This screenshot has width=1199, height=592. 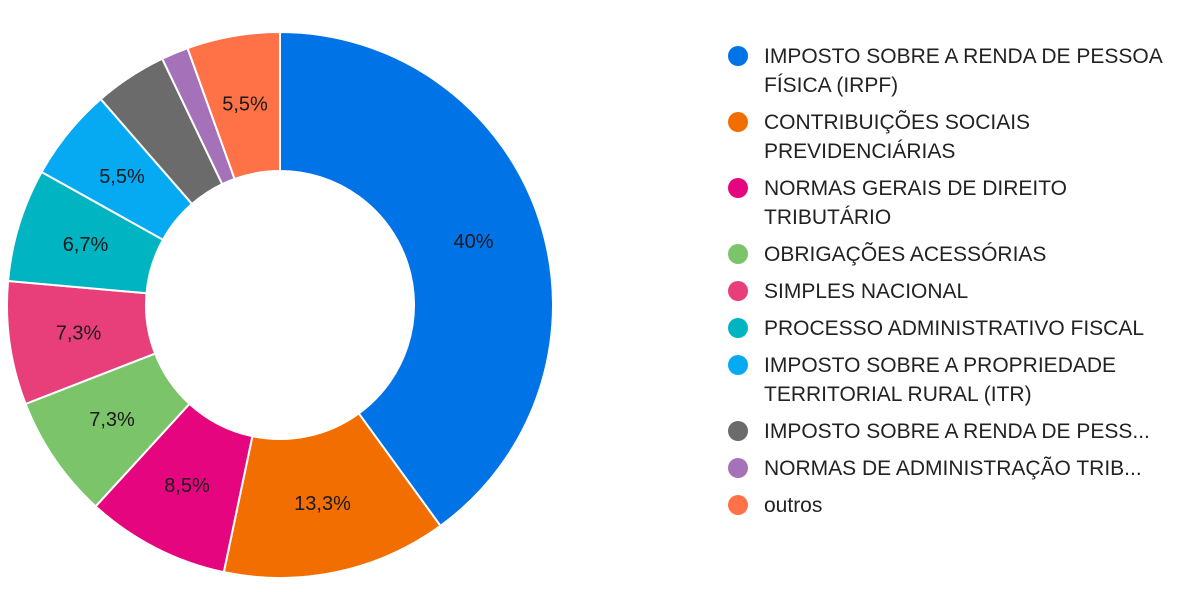 I want to click on slice-value-label-6: 5,5%, so click(x=122, y=177).